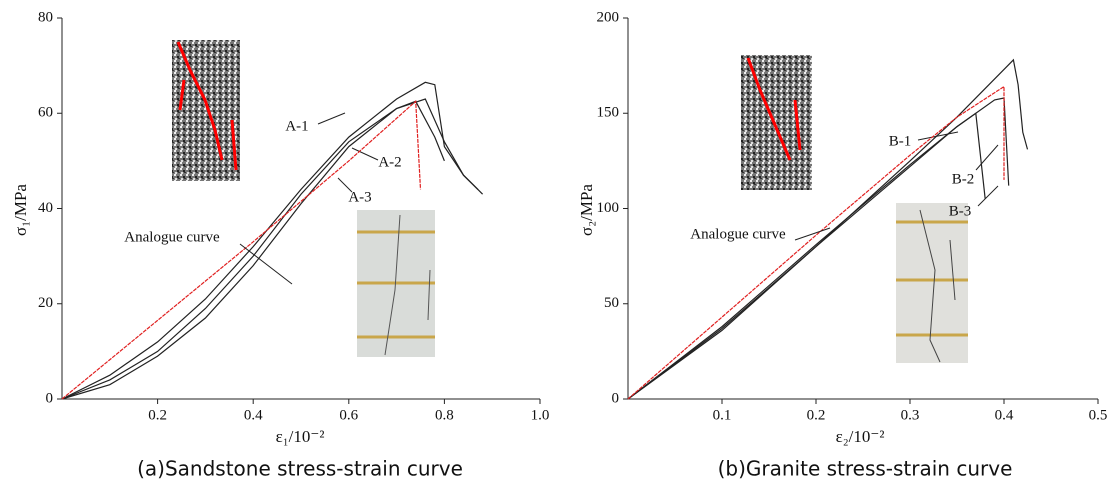 This screenshot has width=1115, height=486. Describe the element at coordinates (348, 415) in the screenshot. I see `x-tick-label: 0.6` at that location.